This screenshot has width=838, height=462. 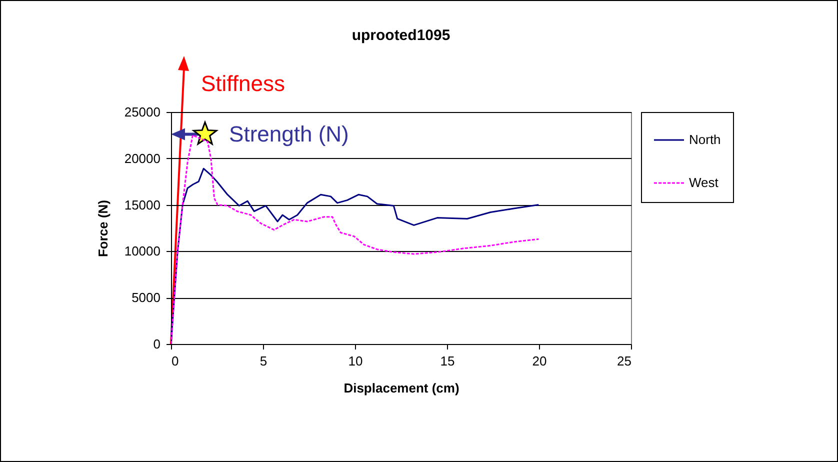 I want to click on legend-label: North, so click(x=705, y=139).